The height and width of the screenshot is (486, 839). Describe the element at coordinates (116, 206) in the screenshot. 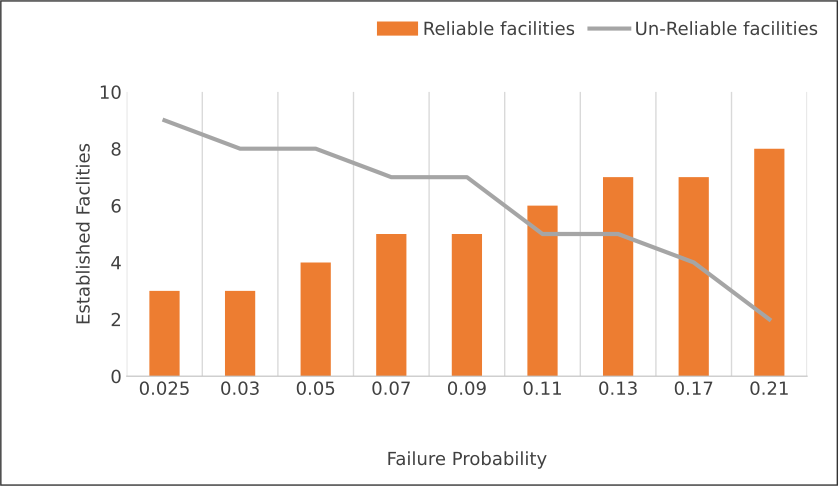

I see `y-tick-label: 6` at that location.